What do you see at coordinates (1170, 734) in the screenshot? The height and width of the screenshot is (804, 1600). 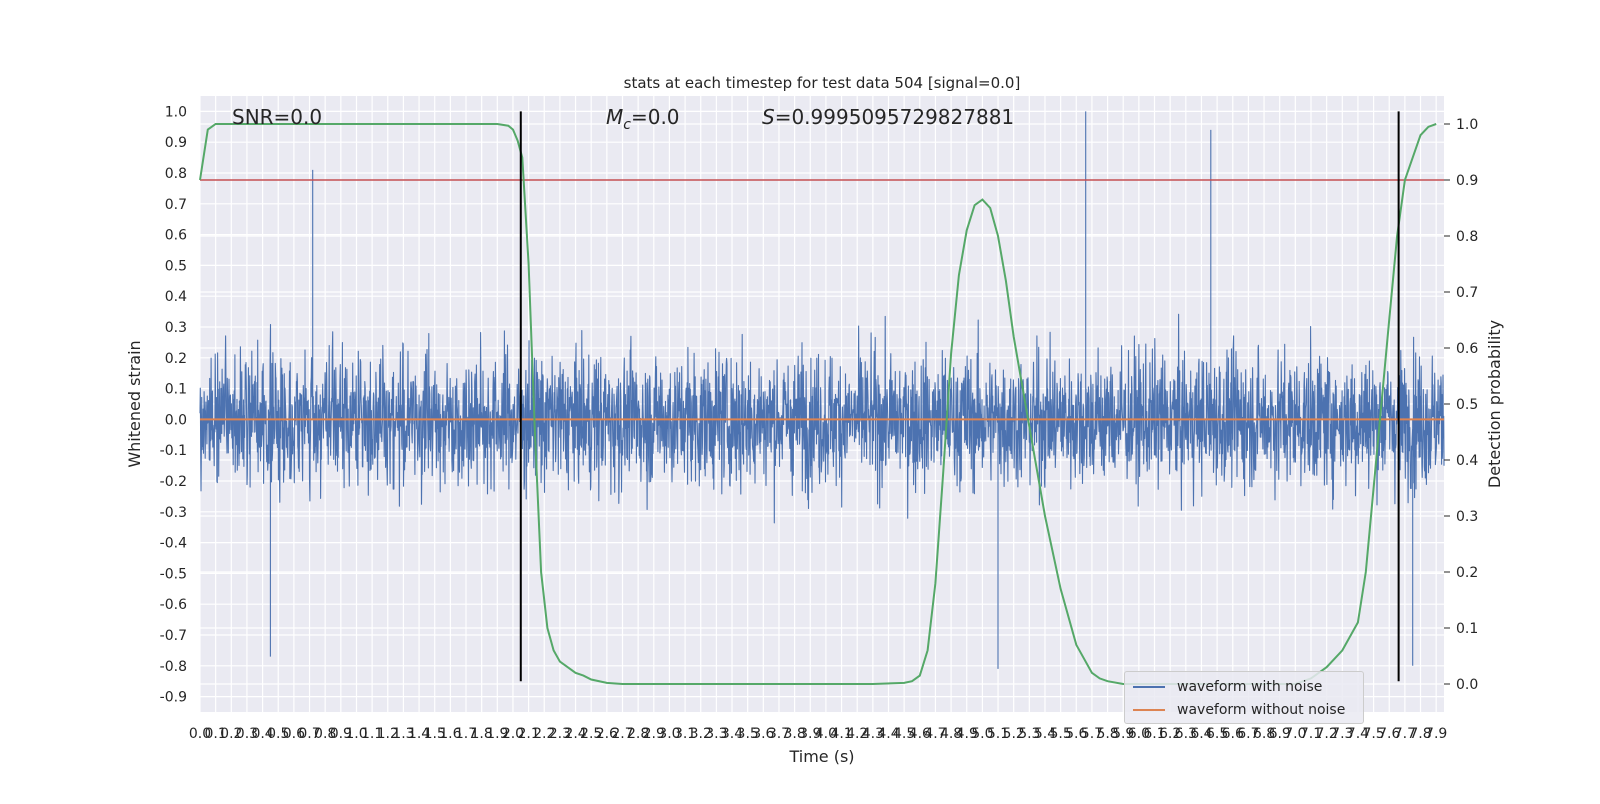 I see `x-tick-label: 6.2` at bounding box center [1170, 734].